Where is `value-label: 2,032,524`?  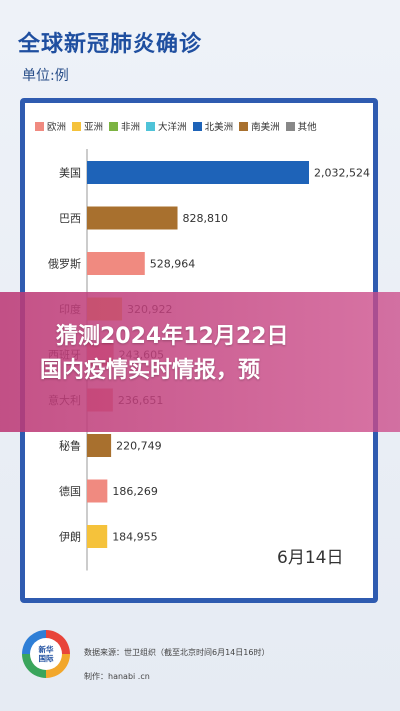 value-label: 2,032,524 is located at coordinates (342, 173).